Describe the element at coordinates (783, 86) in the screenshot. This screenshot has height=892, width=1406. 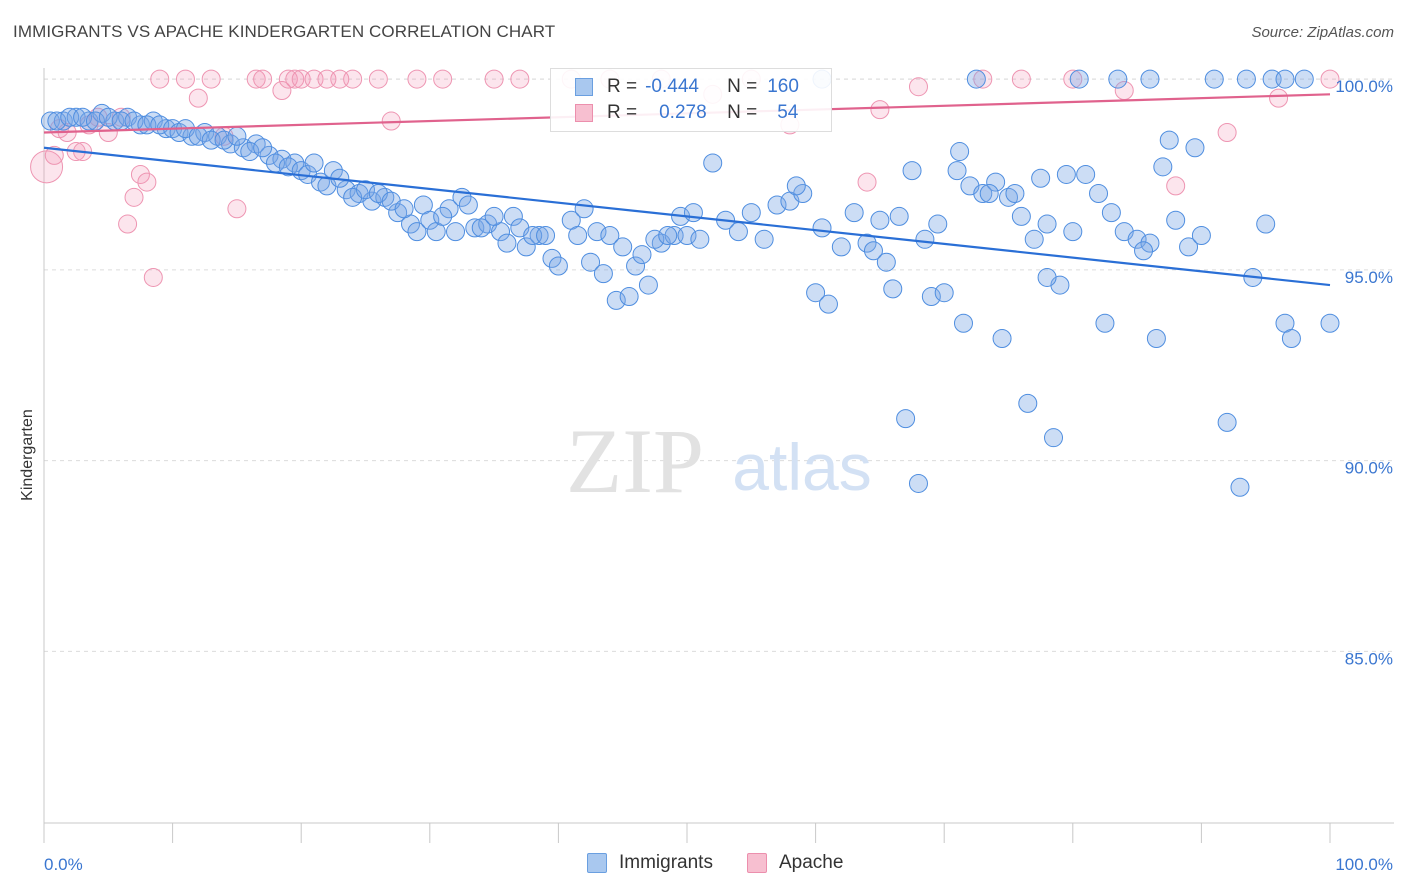
I see `n-value: 160` at that location.